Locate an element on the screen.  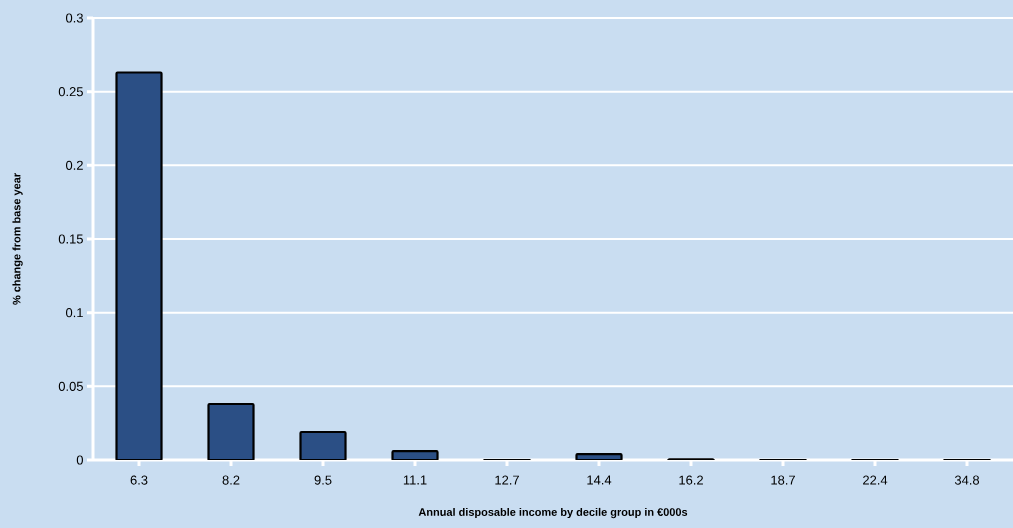
x-tick-label: 18.7 is located at coordinates (783, 480).